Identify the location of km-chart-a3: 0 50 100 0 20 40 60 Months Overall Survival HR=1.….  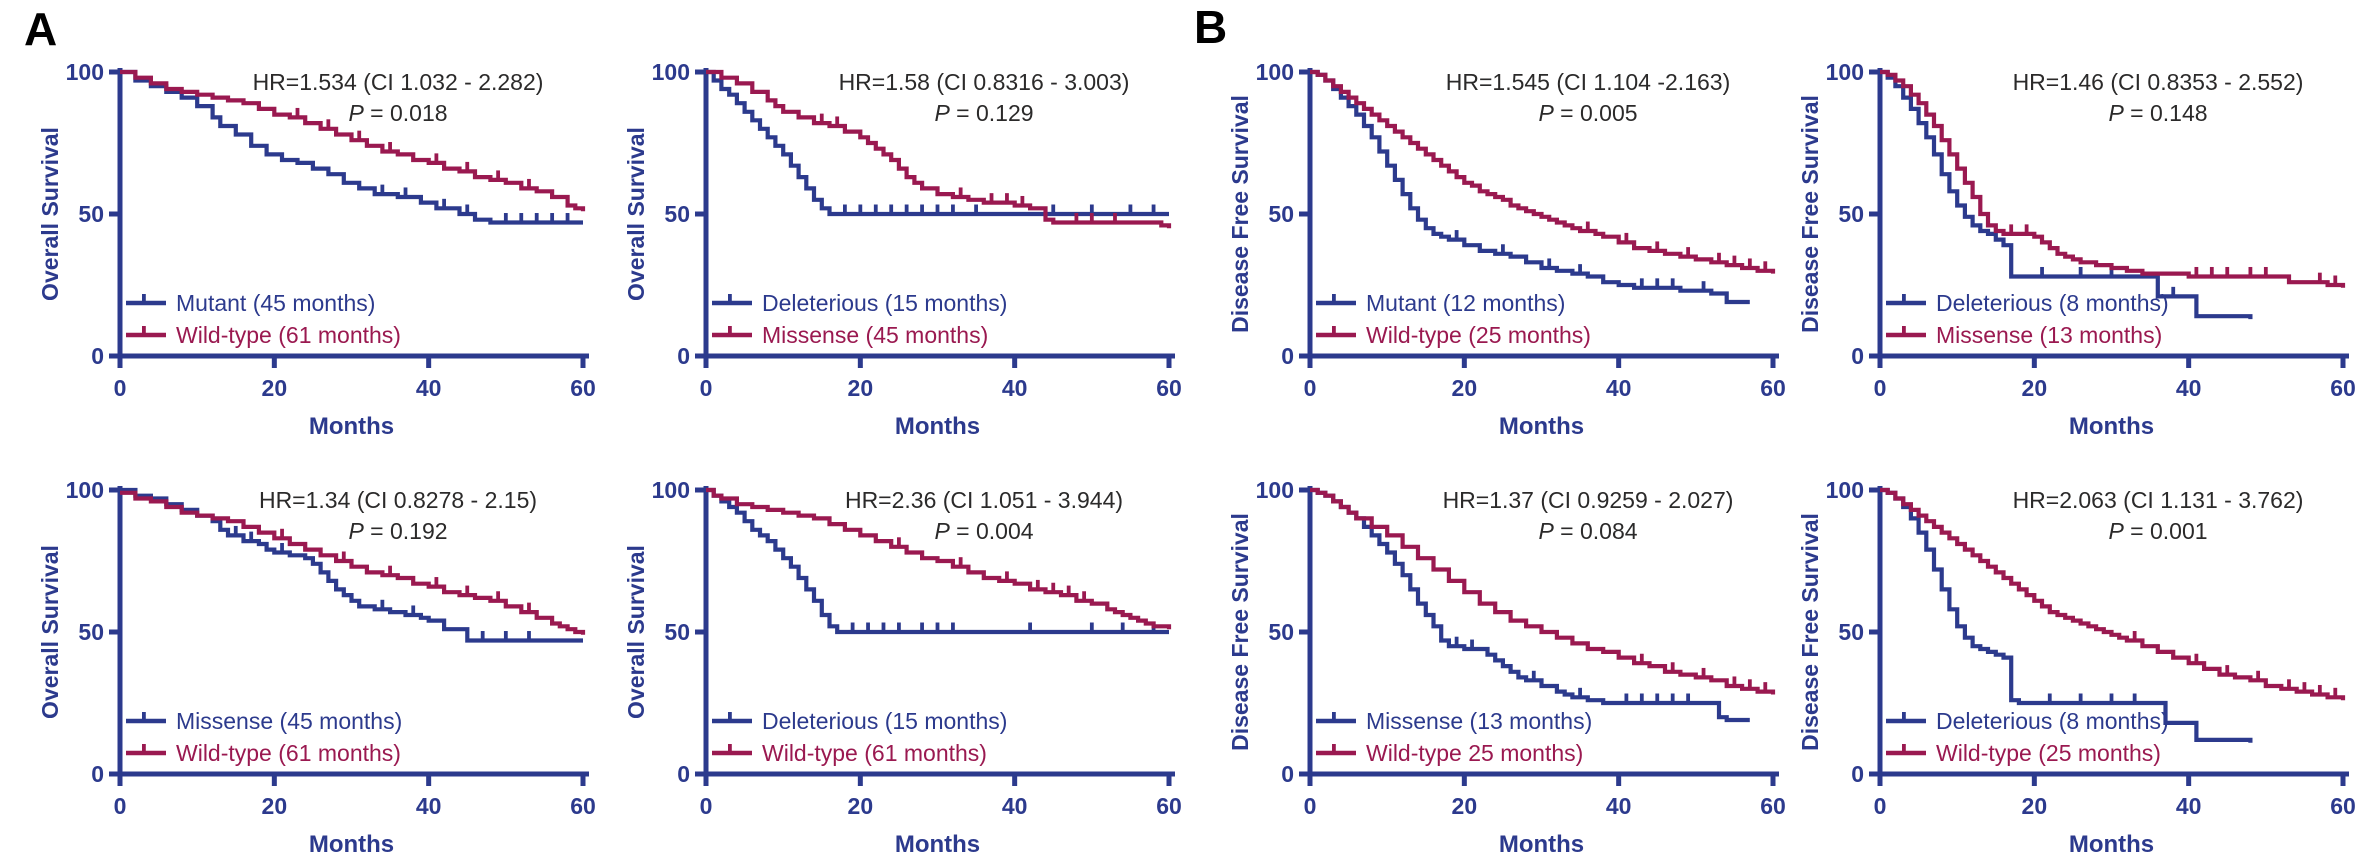
(316, 667).